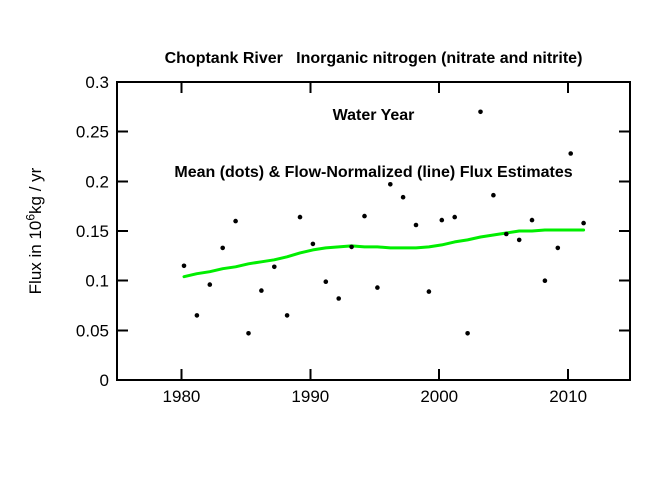 This screenshot has width=672, height=480. What do you see at coordinates (92, 330) in the screenshot?
I see `y-tick-label: 0.05` at bounding box center [92, 330].